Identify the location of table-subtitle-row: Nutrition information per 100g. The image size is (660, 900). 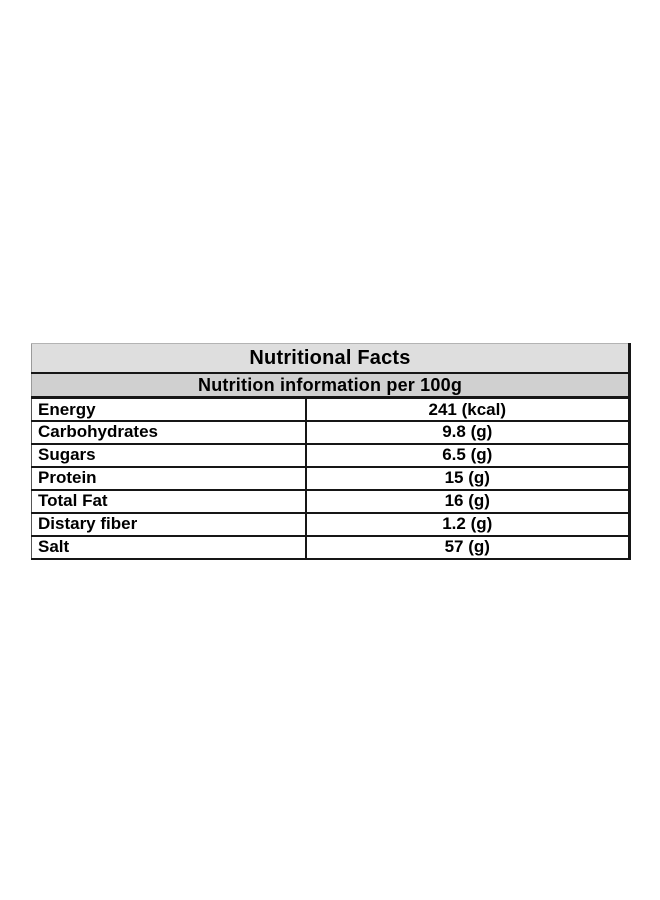
(331, 385).